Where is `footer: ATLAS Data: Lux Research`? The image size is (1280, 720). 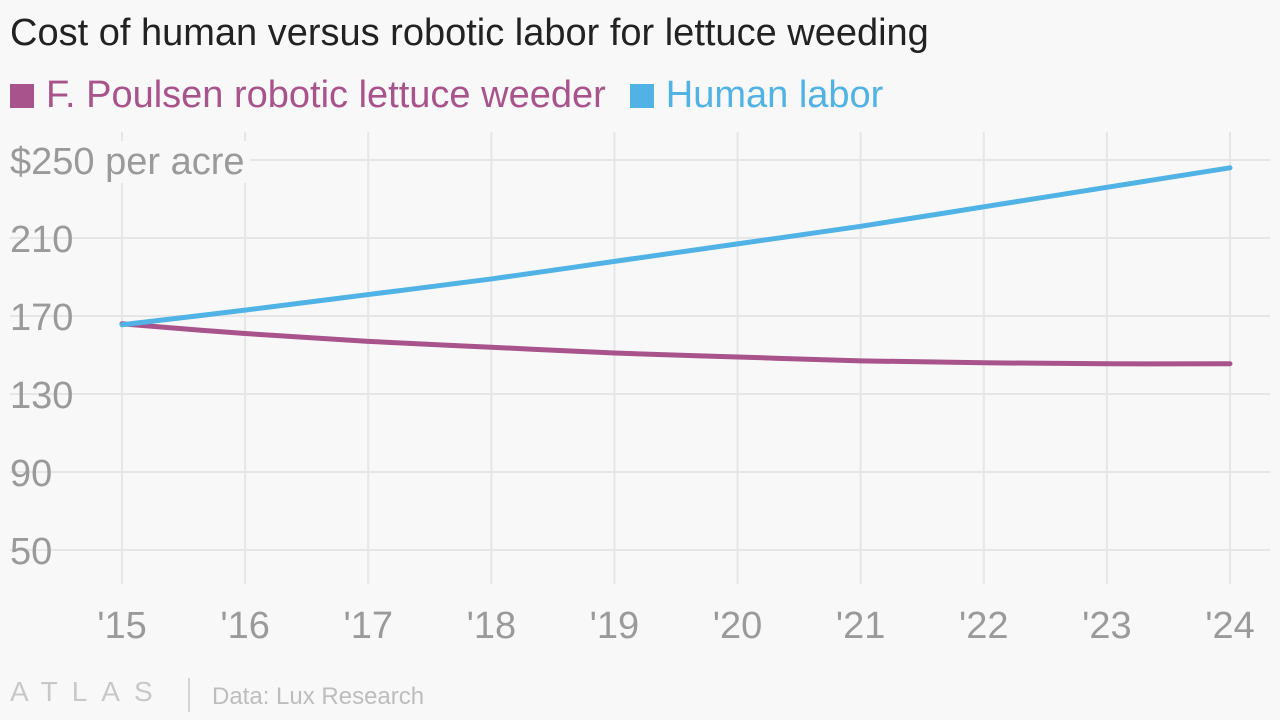 footer: ATLAS Data: Lux Research is located at coordinates (300, 696).